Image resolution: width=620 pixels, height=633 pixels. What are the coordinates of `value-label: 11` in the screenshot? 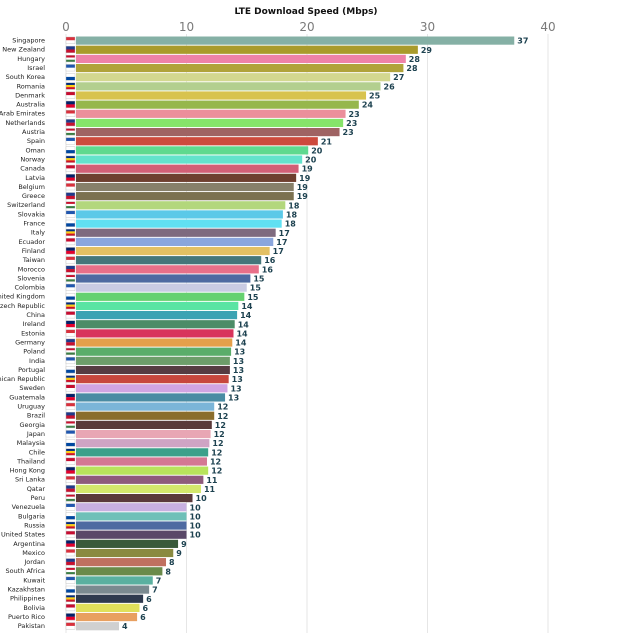 It's located at (210, 489).